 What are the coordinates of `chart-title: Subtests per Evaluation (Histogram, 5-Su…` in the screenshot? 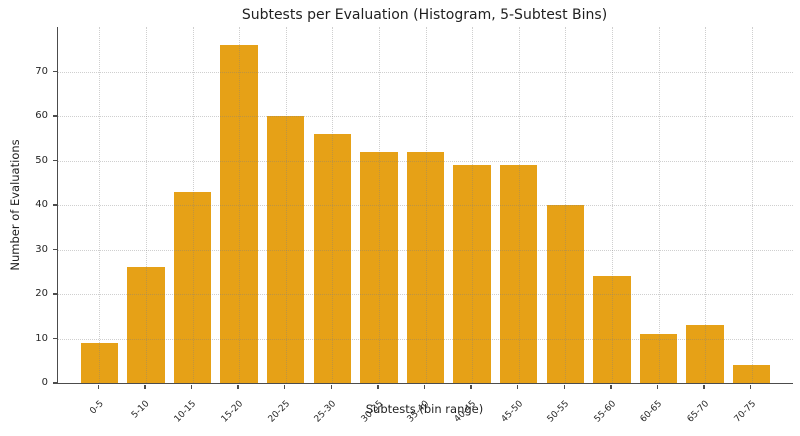 It's located at (424, 15).